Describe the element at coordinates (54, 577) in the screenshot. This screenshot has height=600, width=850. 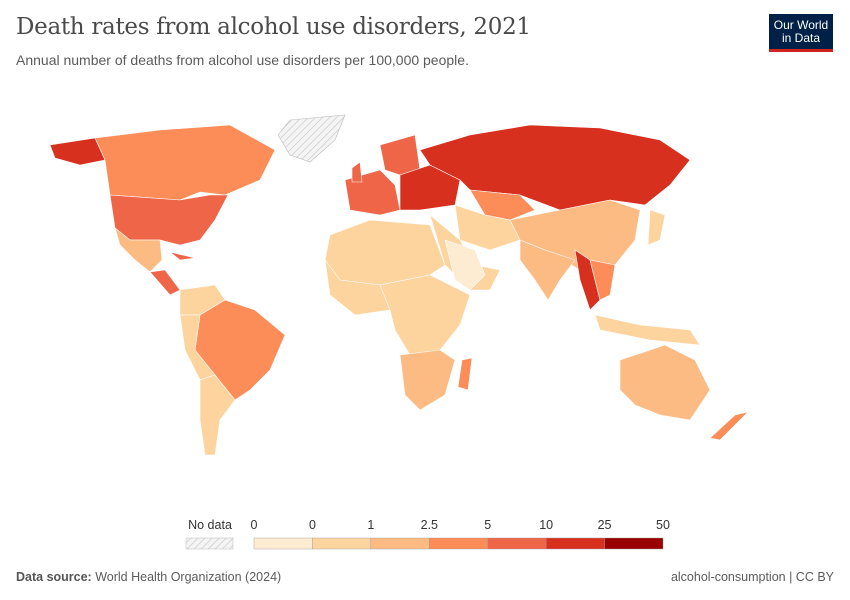
I see `source-label: Data source:` at that location.